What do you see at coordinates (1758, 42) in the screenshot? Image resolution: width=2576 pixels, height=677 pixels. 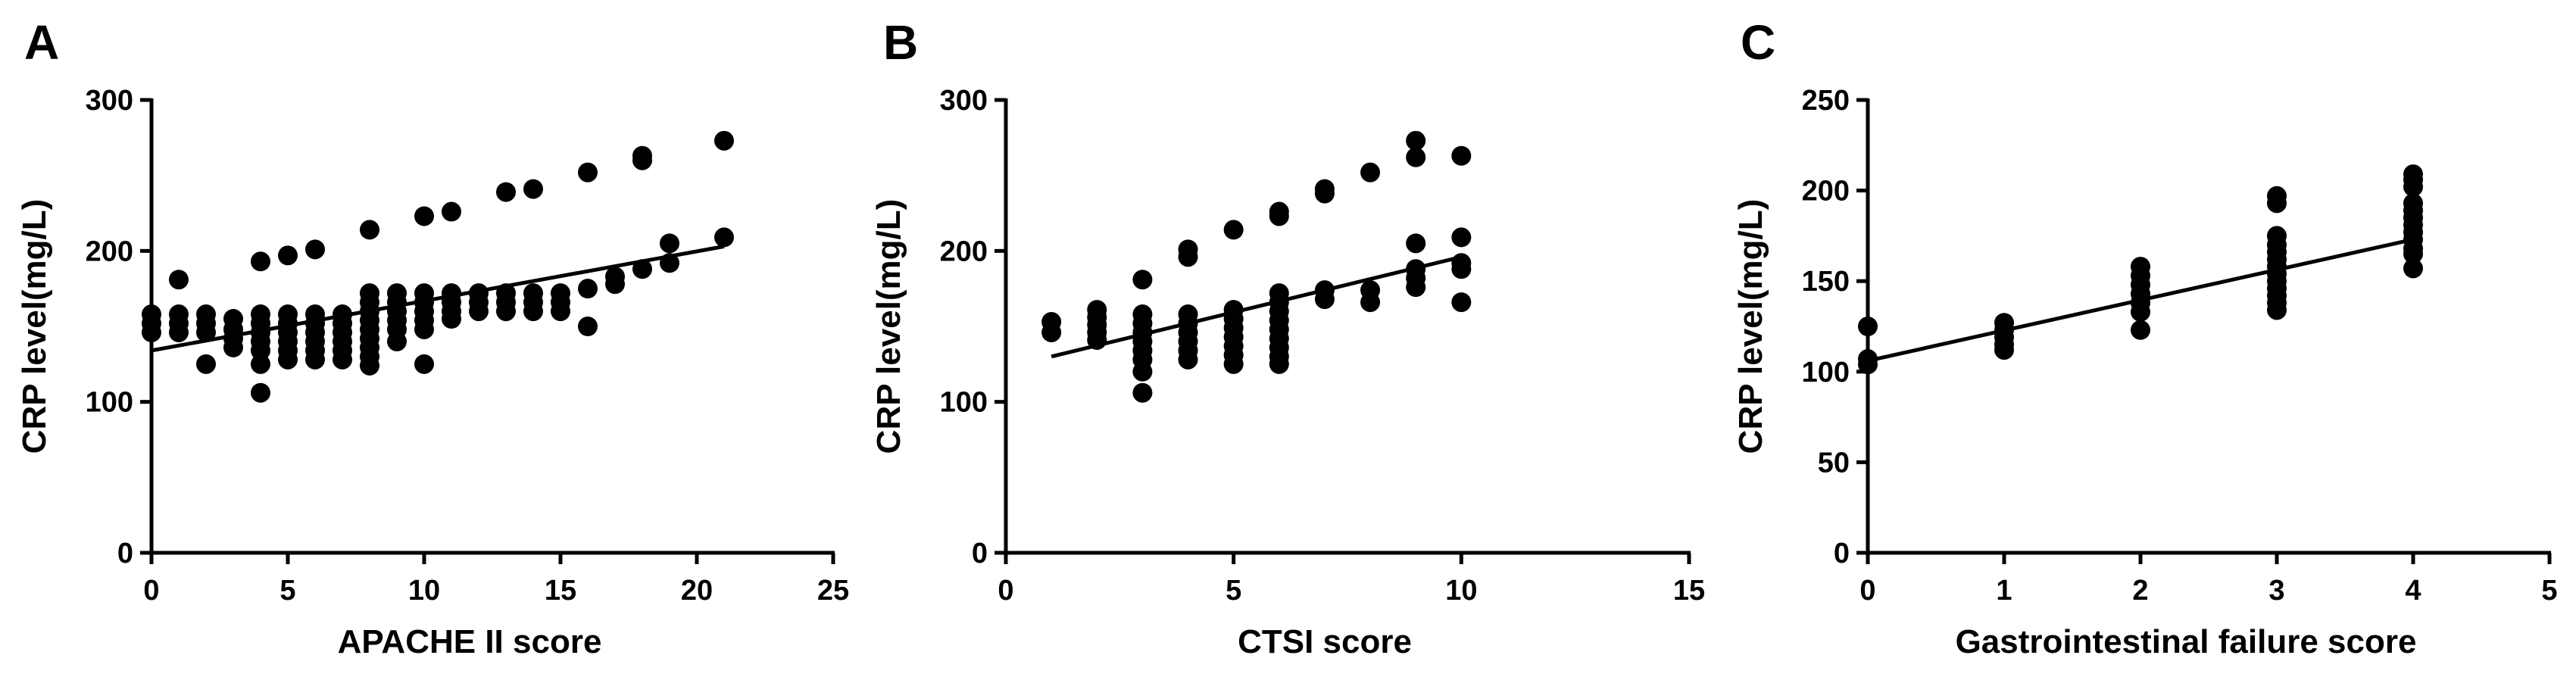 I see `panel-letter: C` at bounding box center [1758, 42].